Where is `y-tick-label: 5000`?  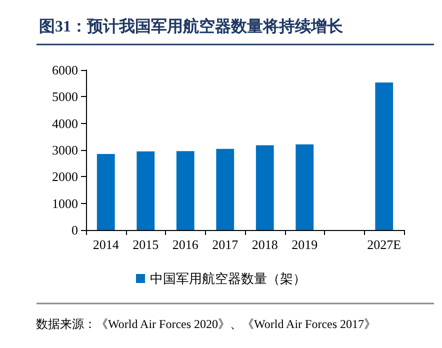
y-tick-label: 5000 is located at coordinates (65, 96).